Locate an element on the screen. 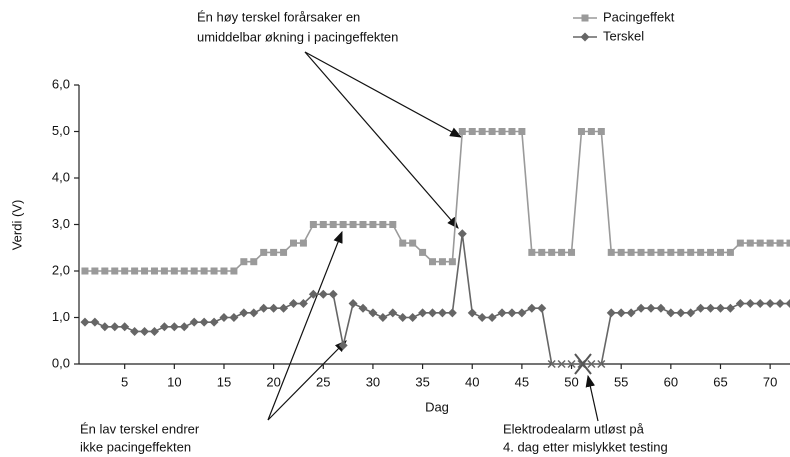 The image size is (790, 457). y-tick-label: 1,0 is located at coordinates (61, 316).